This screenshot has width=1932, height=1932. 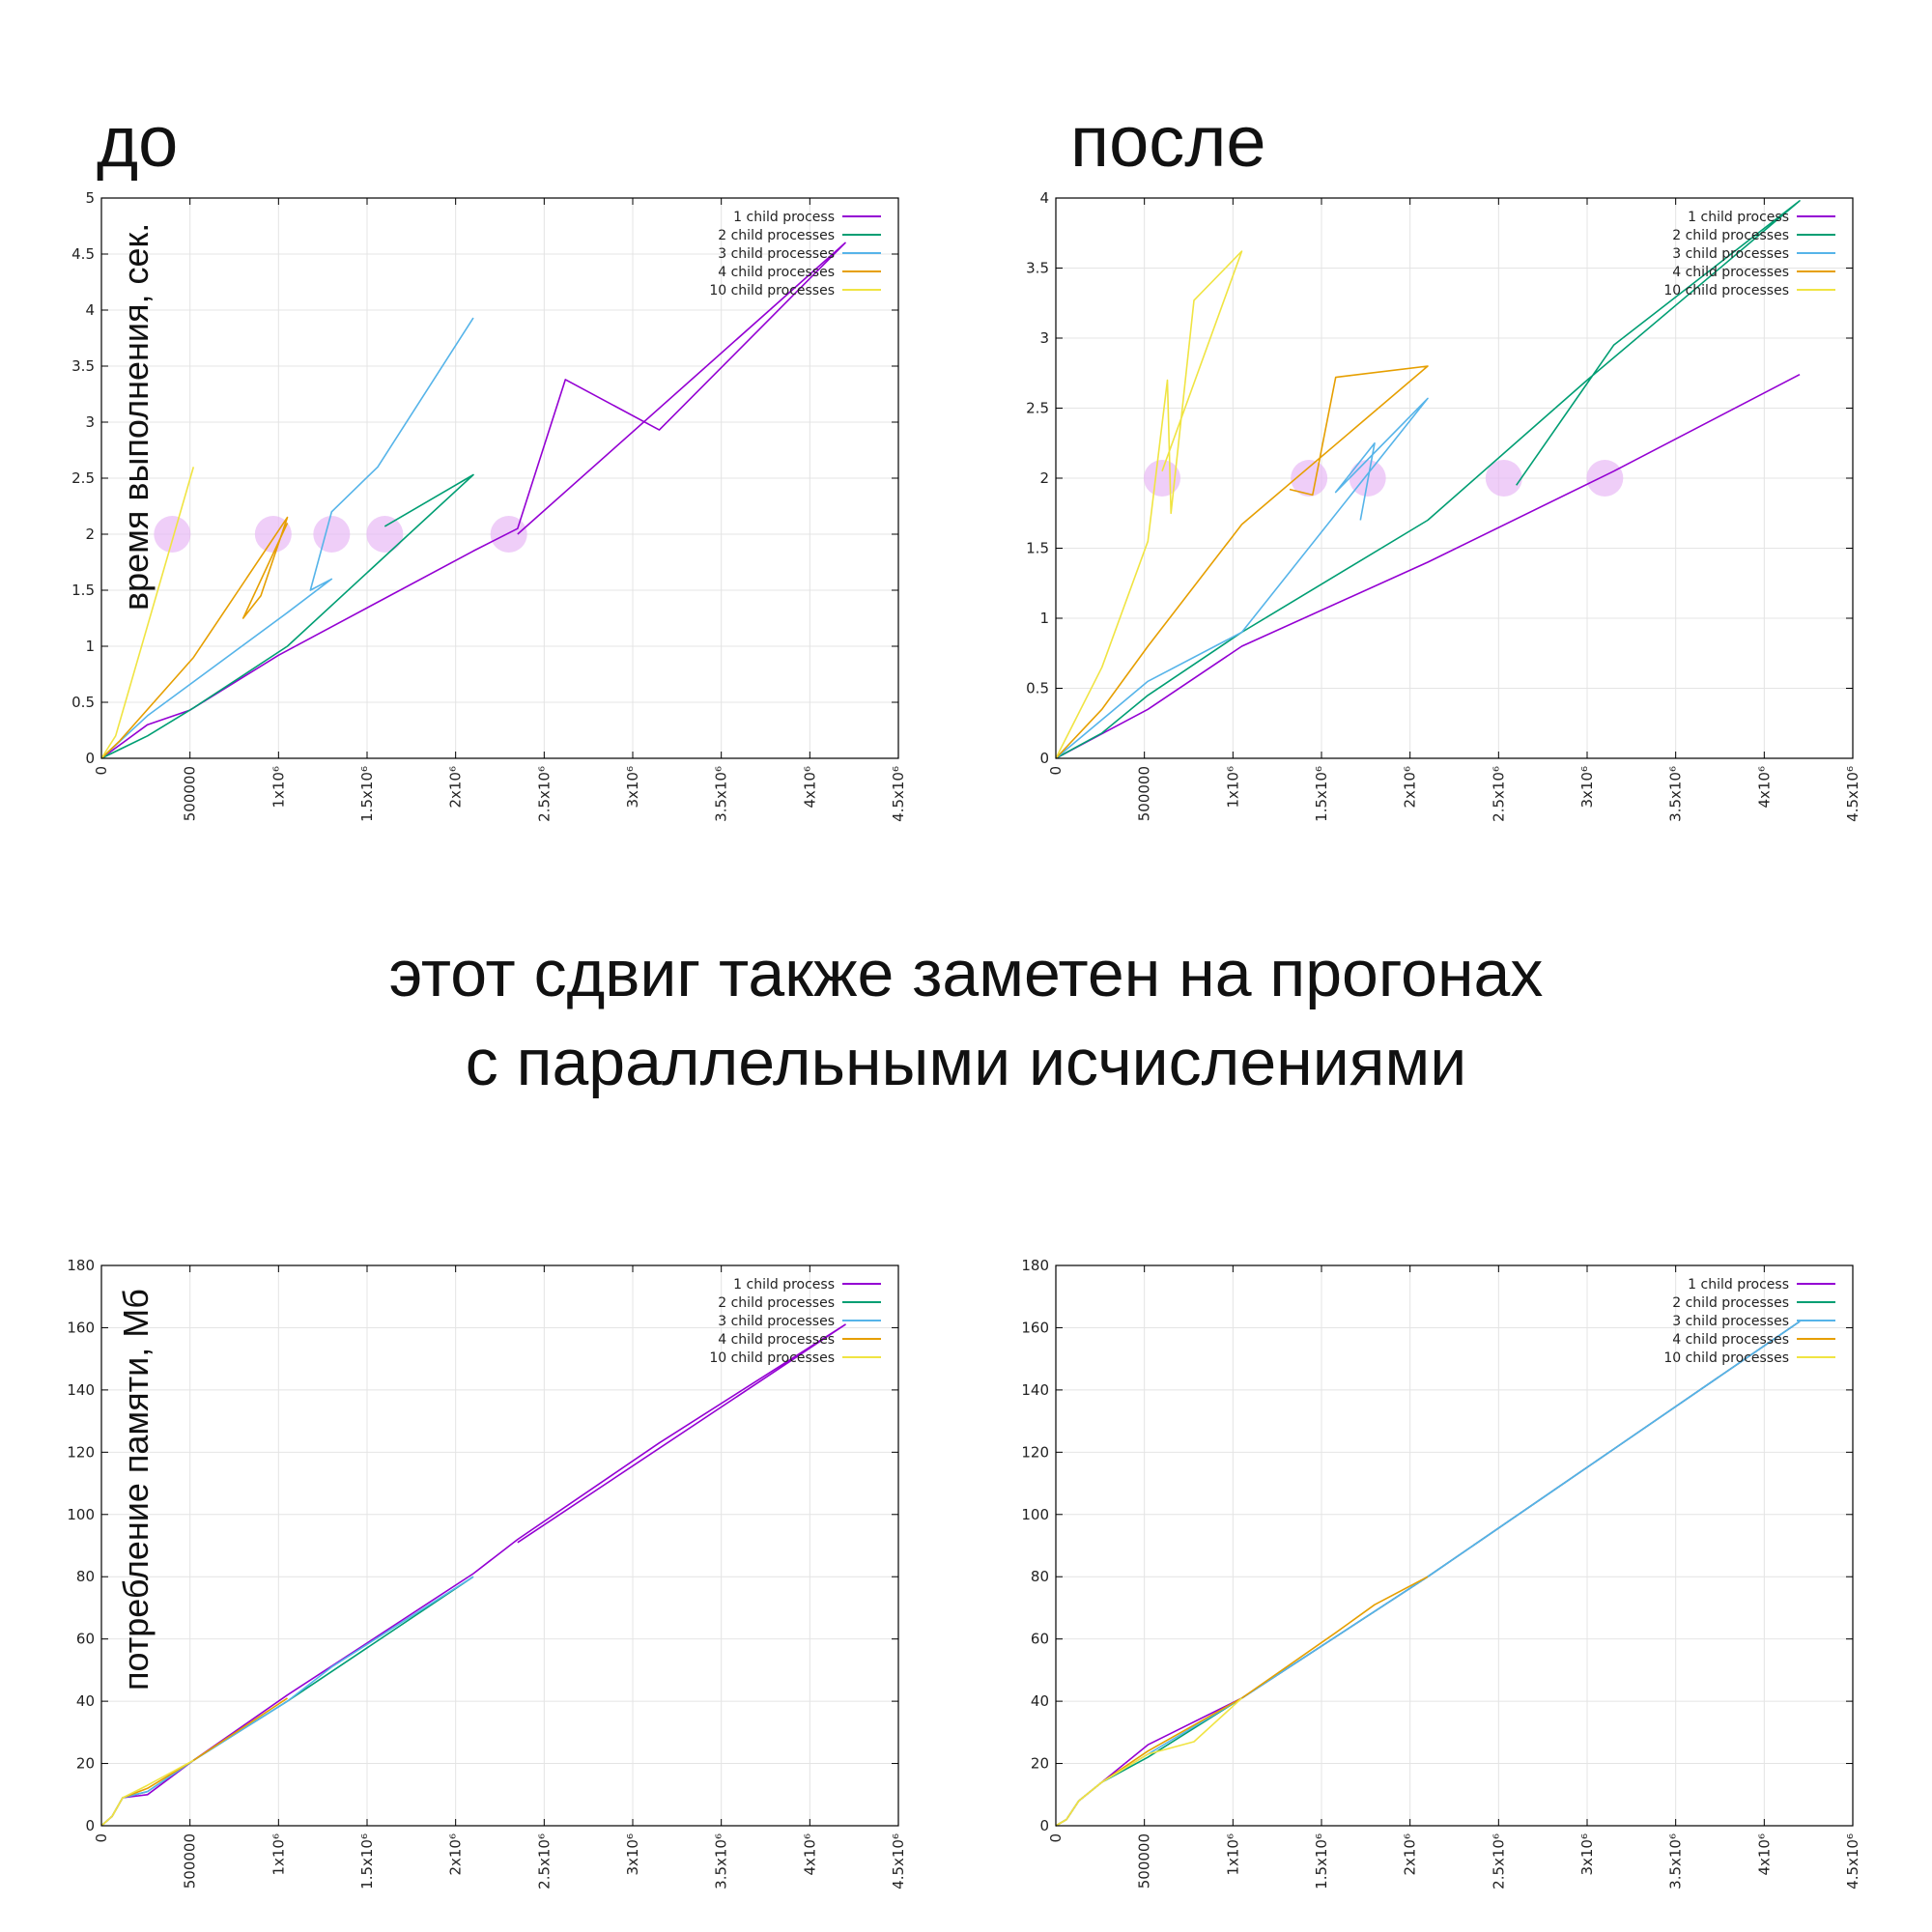 What do you see at coordinates (90, 646) in the screenshot?
I see `y-tick-label: 1` at bounding box center [90, 646].